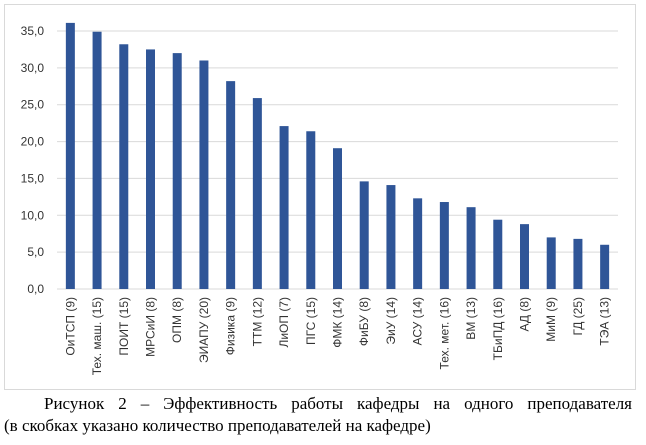  Describe the element at coordinates (124, 326) in the screenshot. I see `x-tick-label: ПОИТ (15)` at that location.